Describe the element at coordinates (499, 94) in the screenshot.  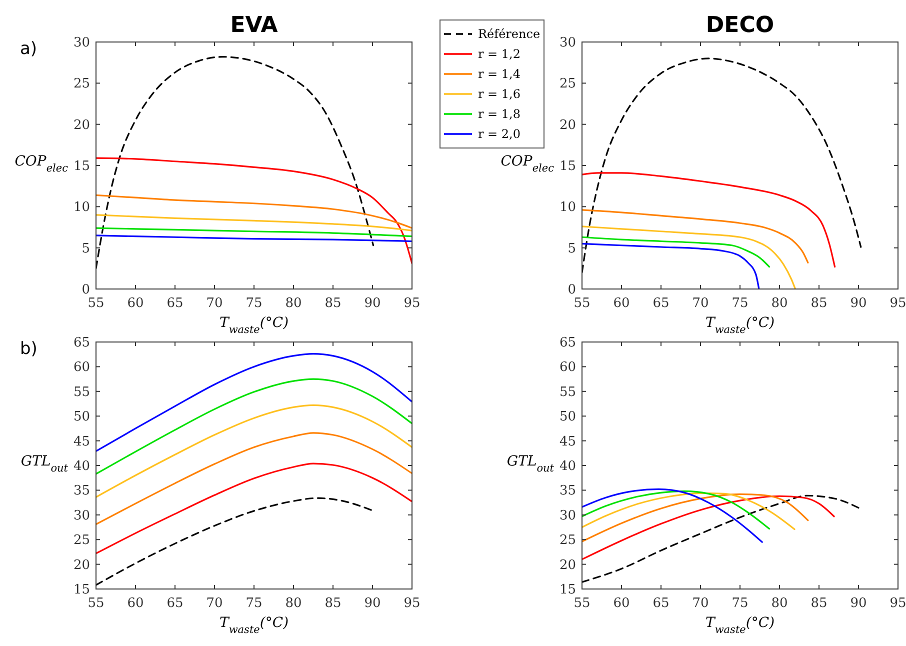
I see `legend-label: r = 1,6` at that location.